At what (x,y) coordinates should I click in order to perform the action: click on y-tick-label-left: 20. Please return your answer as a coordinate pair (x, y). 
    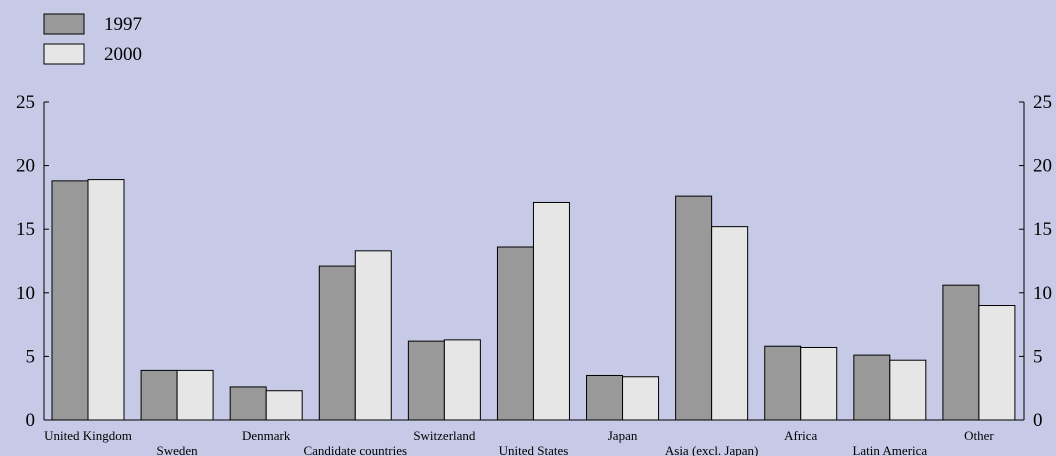
    Looking at the image, I should click on (25, 166).